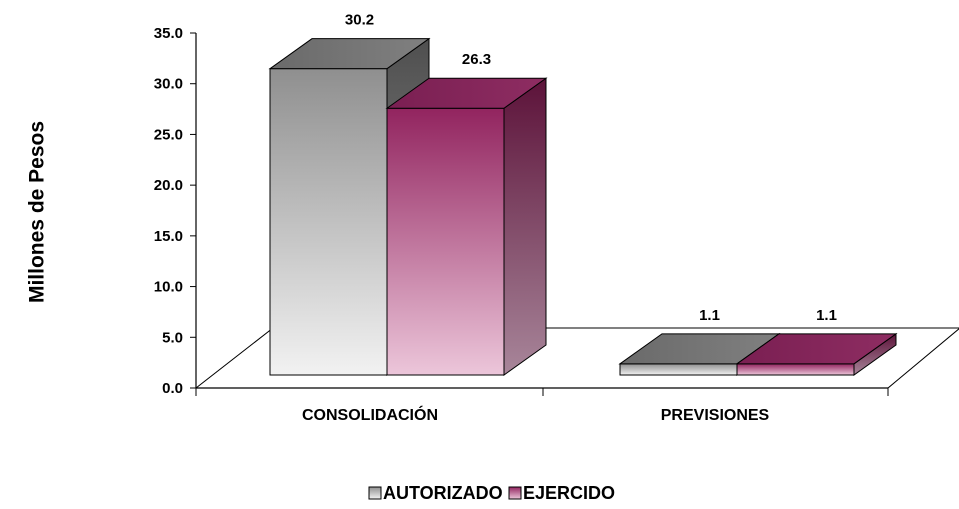 Image resolution: width=959 pixels, height=509 pixels. I want to click on data-label: 30.2, so click(359, 20).